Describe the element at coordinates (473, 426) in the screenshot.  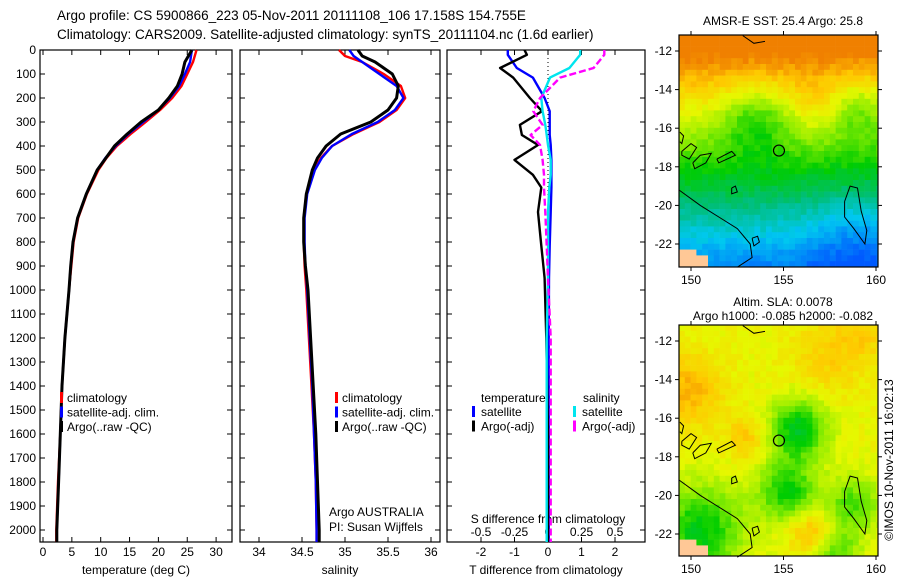
I see `legend-swatch` at that location.